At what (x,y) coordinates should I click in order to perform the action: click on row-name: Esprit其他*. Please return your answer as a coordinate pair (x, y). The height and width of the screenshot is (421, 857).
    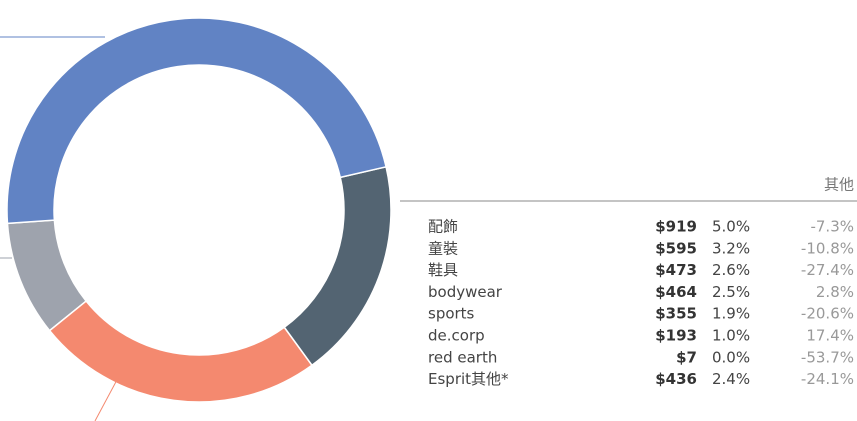
    Looking at the image, I should click on (468, 379).